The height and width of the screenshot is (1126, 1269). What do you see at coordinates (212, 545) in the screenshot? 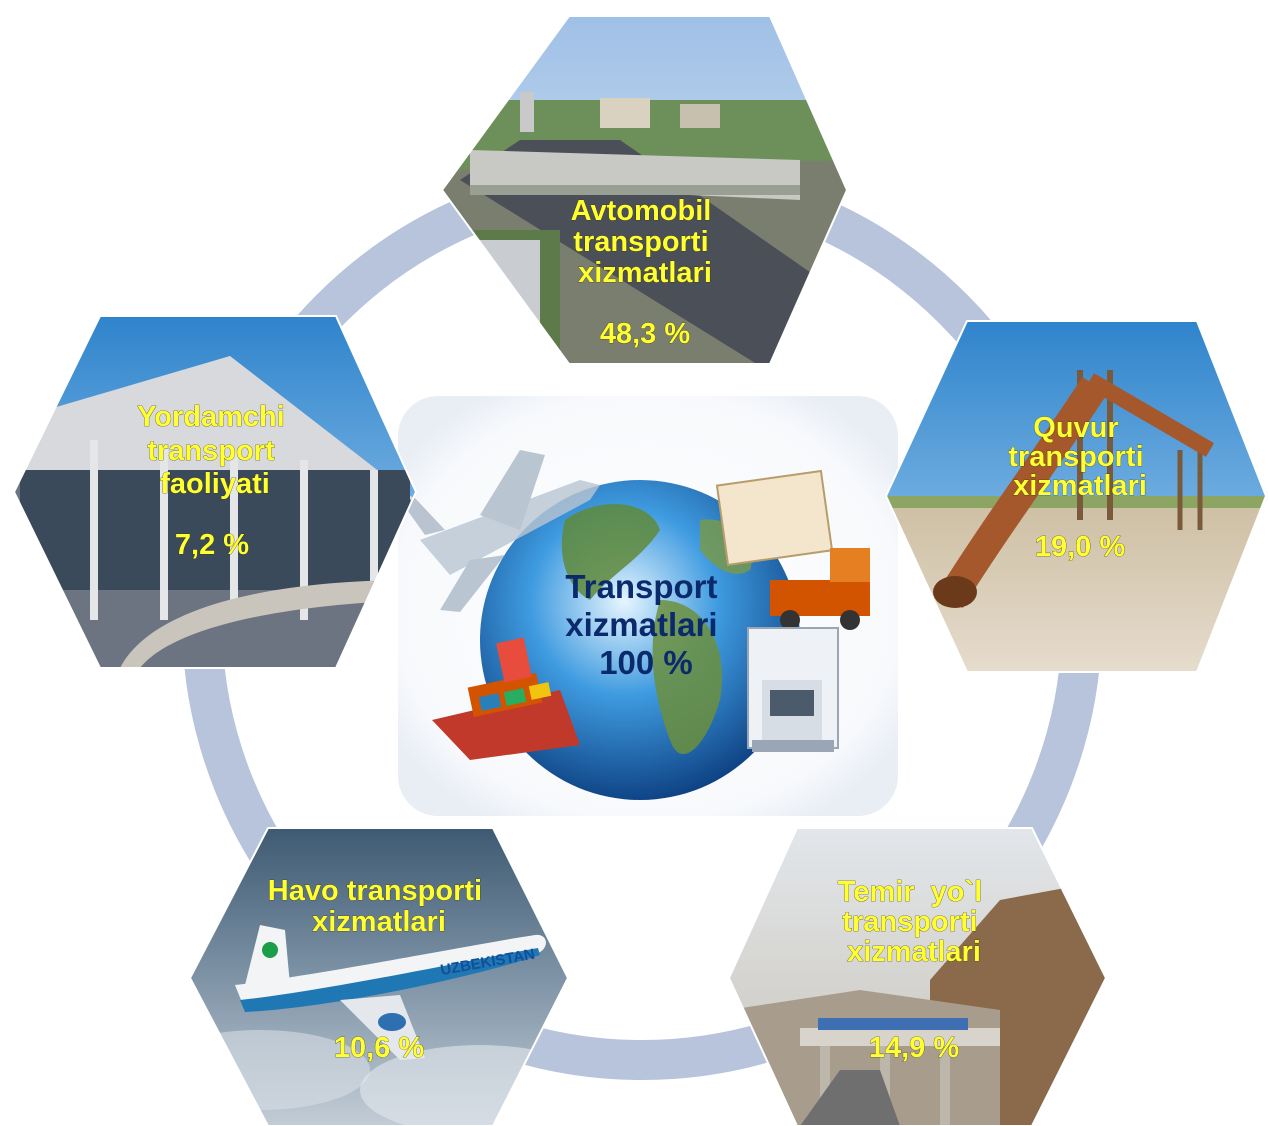
I see `yordamchi-percent: 7,2 %` at bounding box center [212, 545].